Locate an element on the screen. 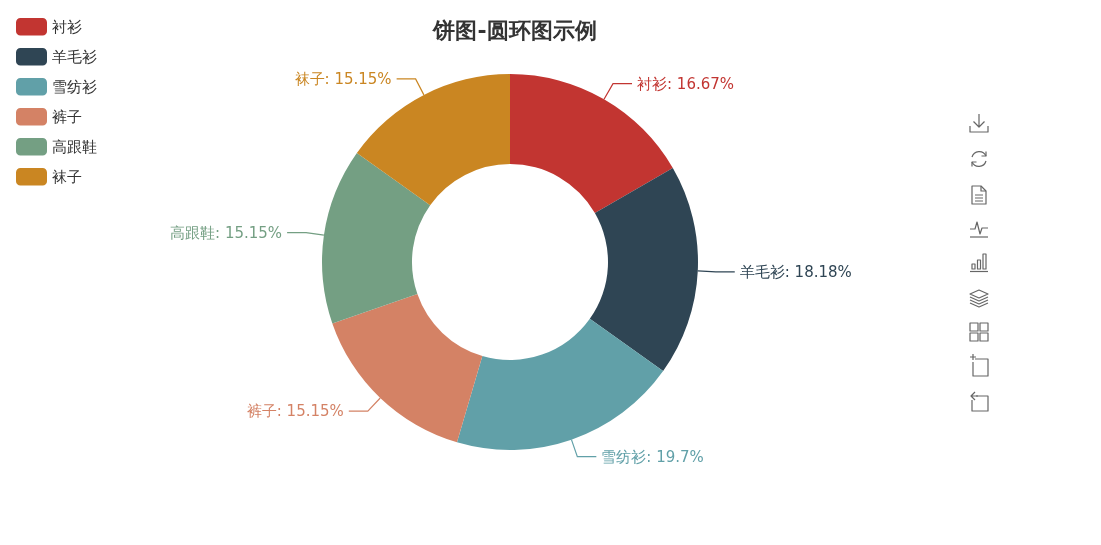 The width and height of the screenshot is (1101, 545). legend-label: 裤子 is located at coordinates (67, 116).